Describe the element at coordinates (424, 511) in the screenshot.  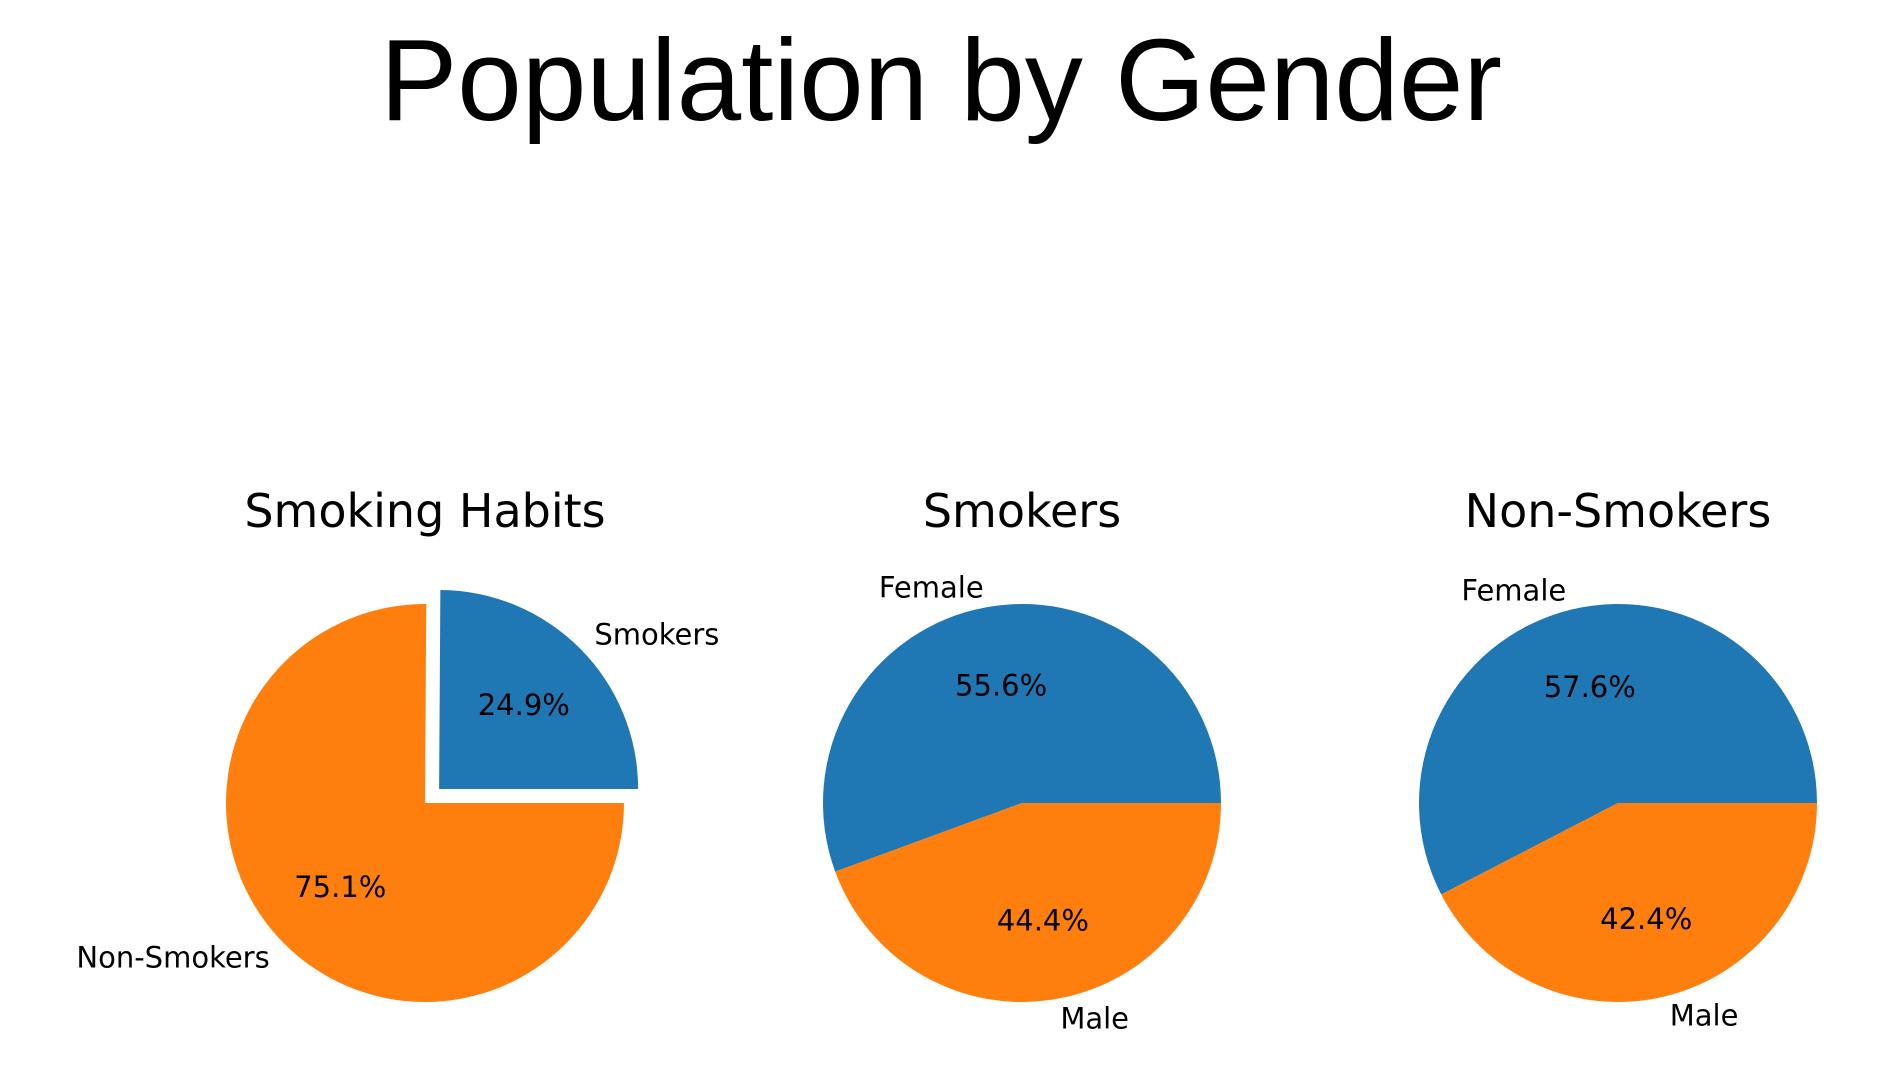
I see `chart-title: Smoking Habits` at that location.